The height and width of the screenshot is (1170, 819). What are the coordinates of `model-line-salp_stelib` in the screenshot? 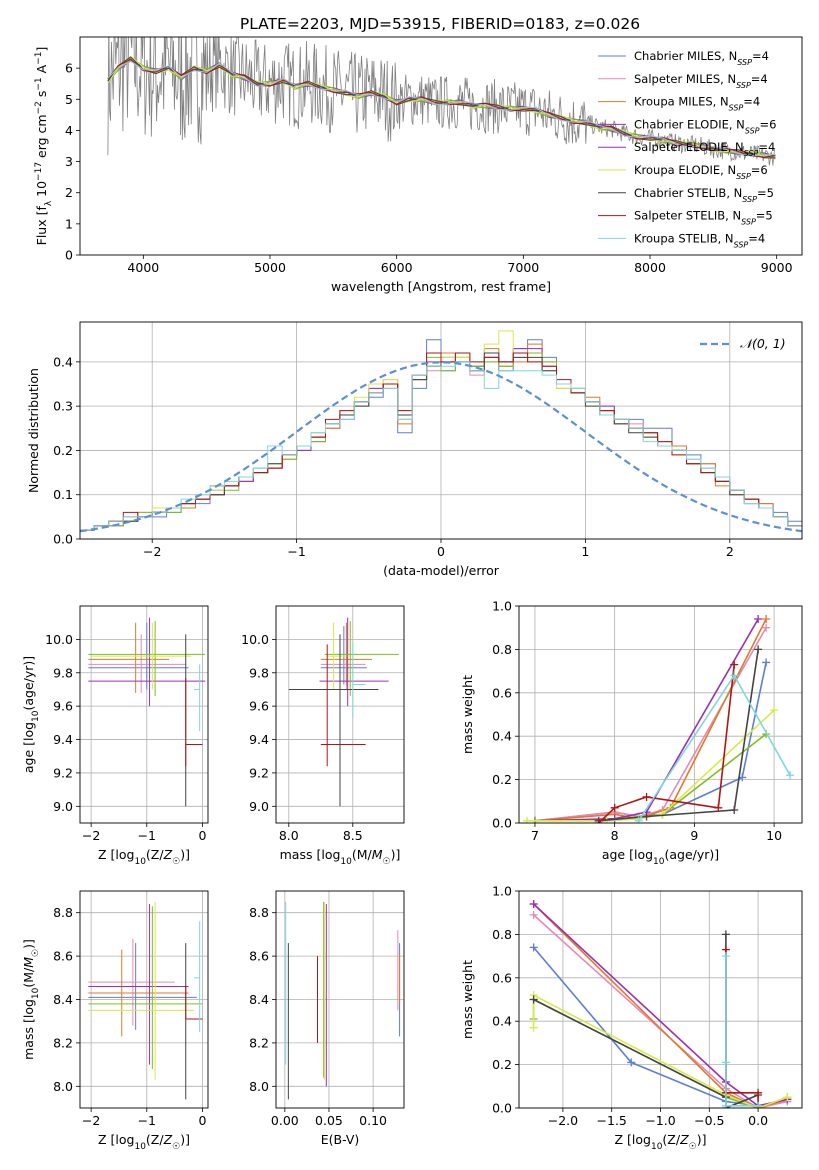 It's located at (441, 108).